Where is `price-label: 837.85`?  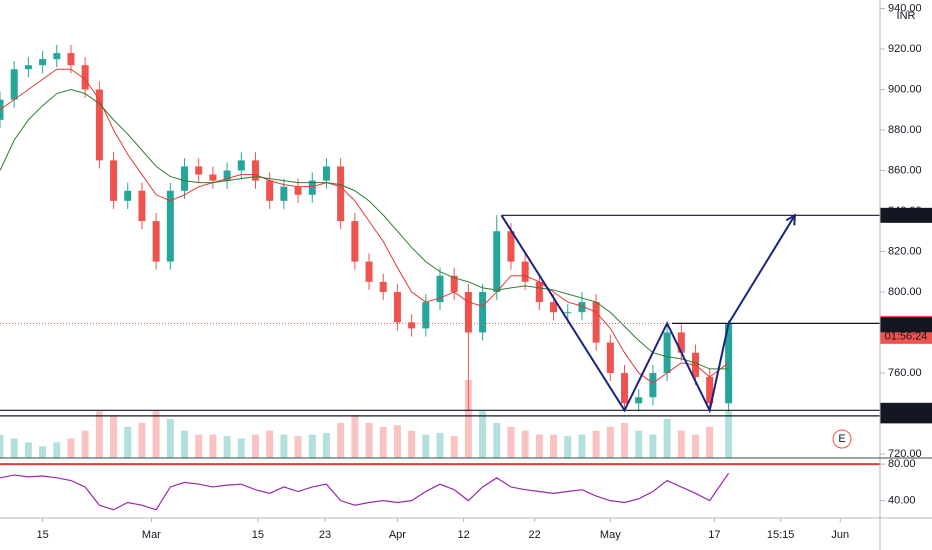 price-label: 837.85 is located at coordinates (906, 215).